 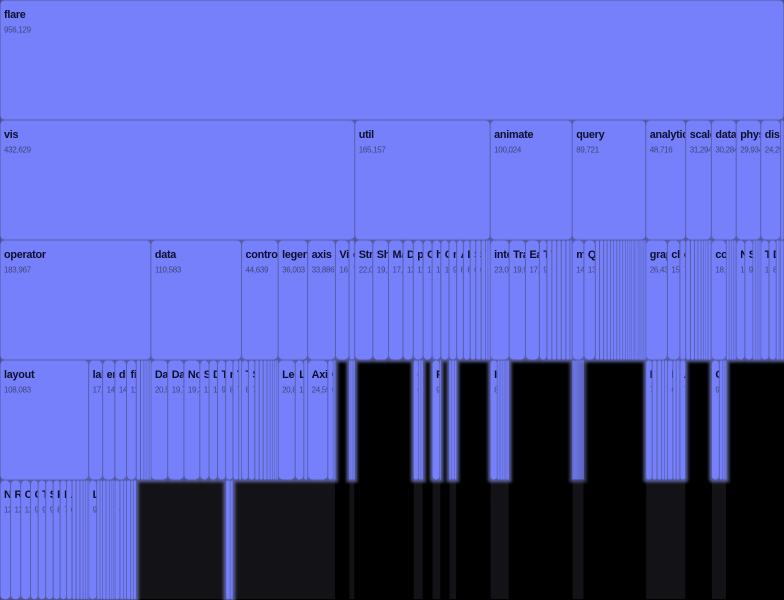 I want to click on svg-text: 108,083, so click(x=18, y=389).